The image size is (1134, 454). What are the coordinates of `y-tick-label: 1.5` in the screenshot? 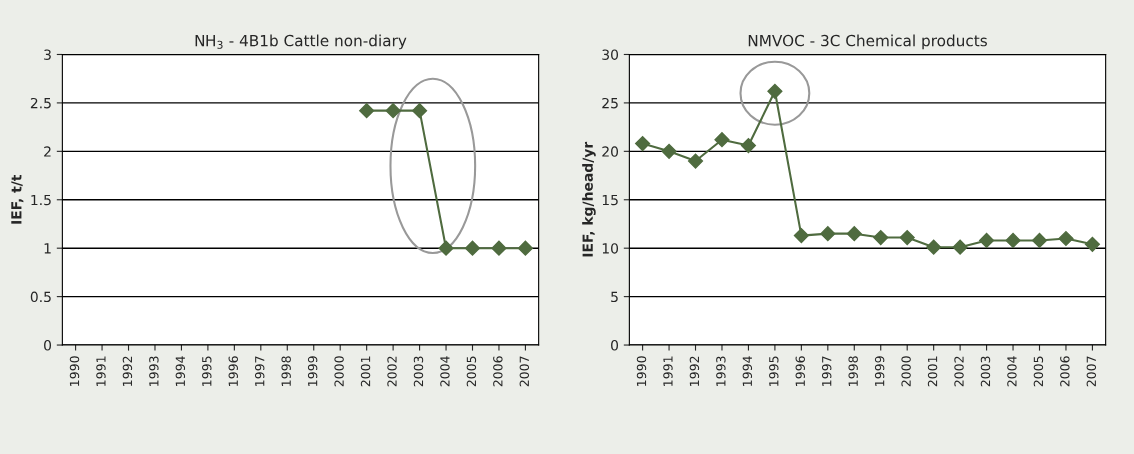 It's located at (41, 200).